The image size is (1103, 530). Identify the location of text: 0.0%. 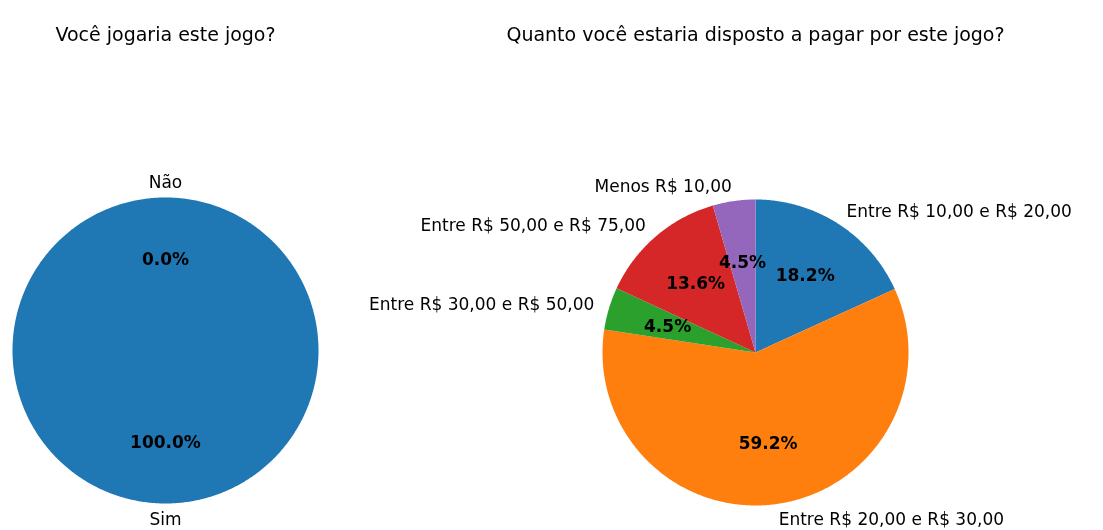
(165, 258).